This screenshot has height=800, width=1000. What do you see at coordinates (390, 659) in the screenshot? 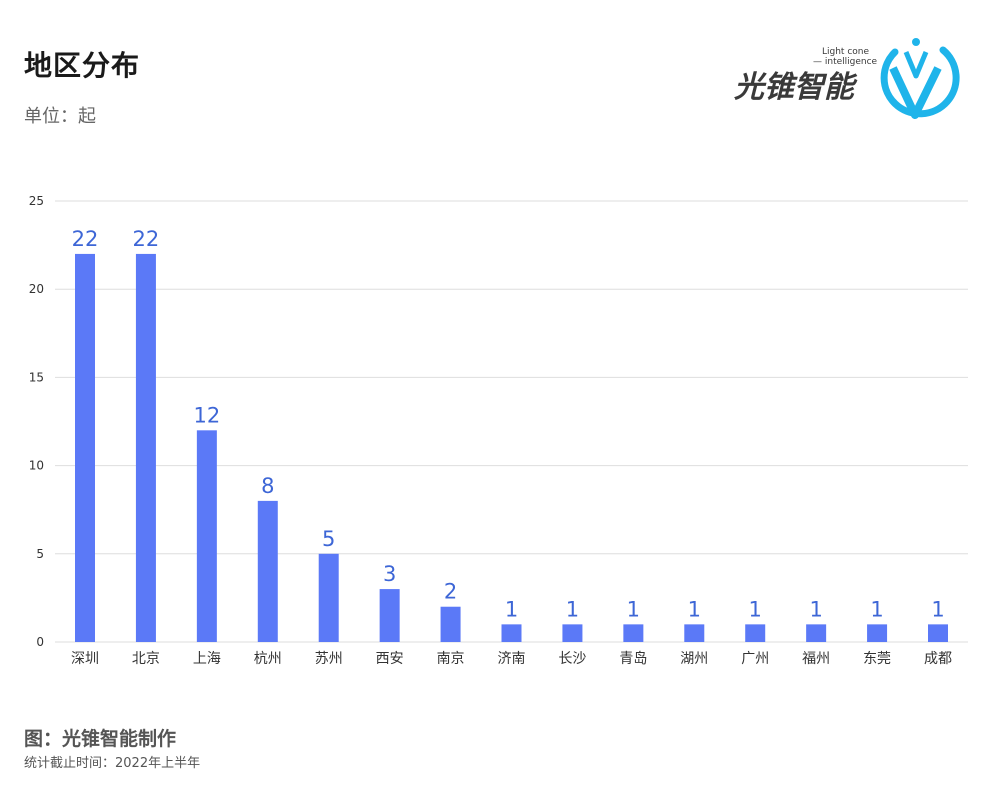
I see `x-tick-label: 西安` at bounding box center [390, 659].